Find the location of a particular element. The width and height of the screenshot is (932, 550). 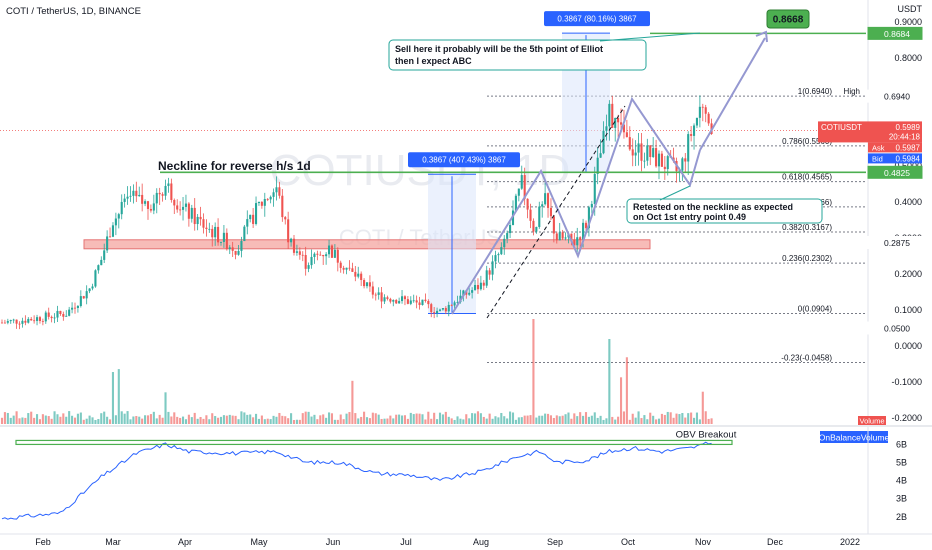

obv-breakout-label: OBV Breakout is located at coordinates (706, 434).